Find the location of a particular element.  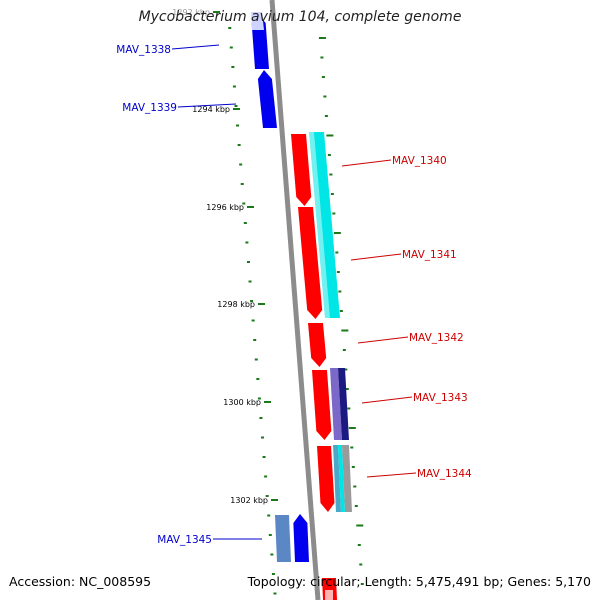

tick-label: 1294 kbp is located at coordinates (211, 109).